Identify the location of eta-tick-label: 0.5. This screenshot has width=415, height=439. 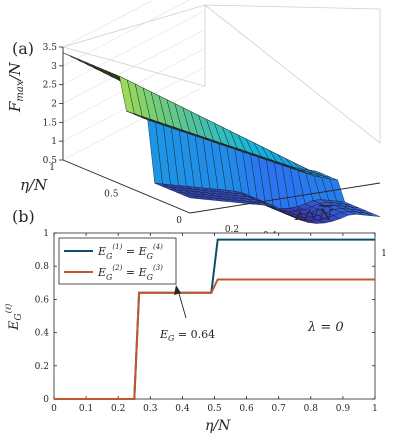
(111, 195).